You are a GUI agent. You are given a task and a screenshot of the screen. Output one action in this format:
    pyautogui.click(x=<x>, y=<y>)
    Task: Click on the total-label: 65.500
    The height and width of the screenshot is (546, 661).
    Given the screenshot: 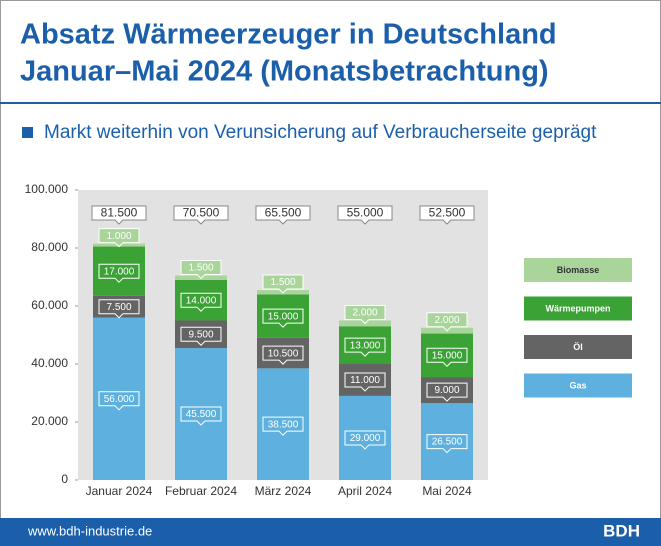 What is the action you would take?
    pyautogui.click(x=283, y=213)
    